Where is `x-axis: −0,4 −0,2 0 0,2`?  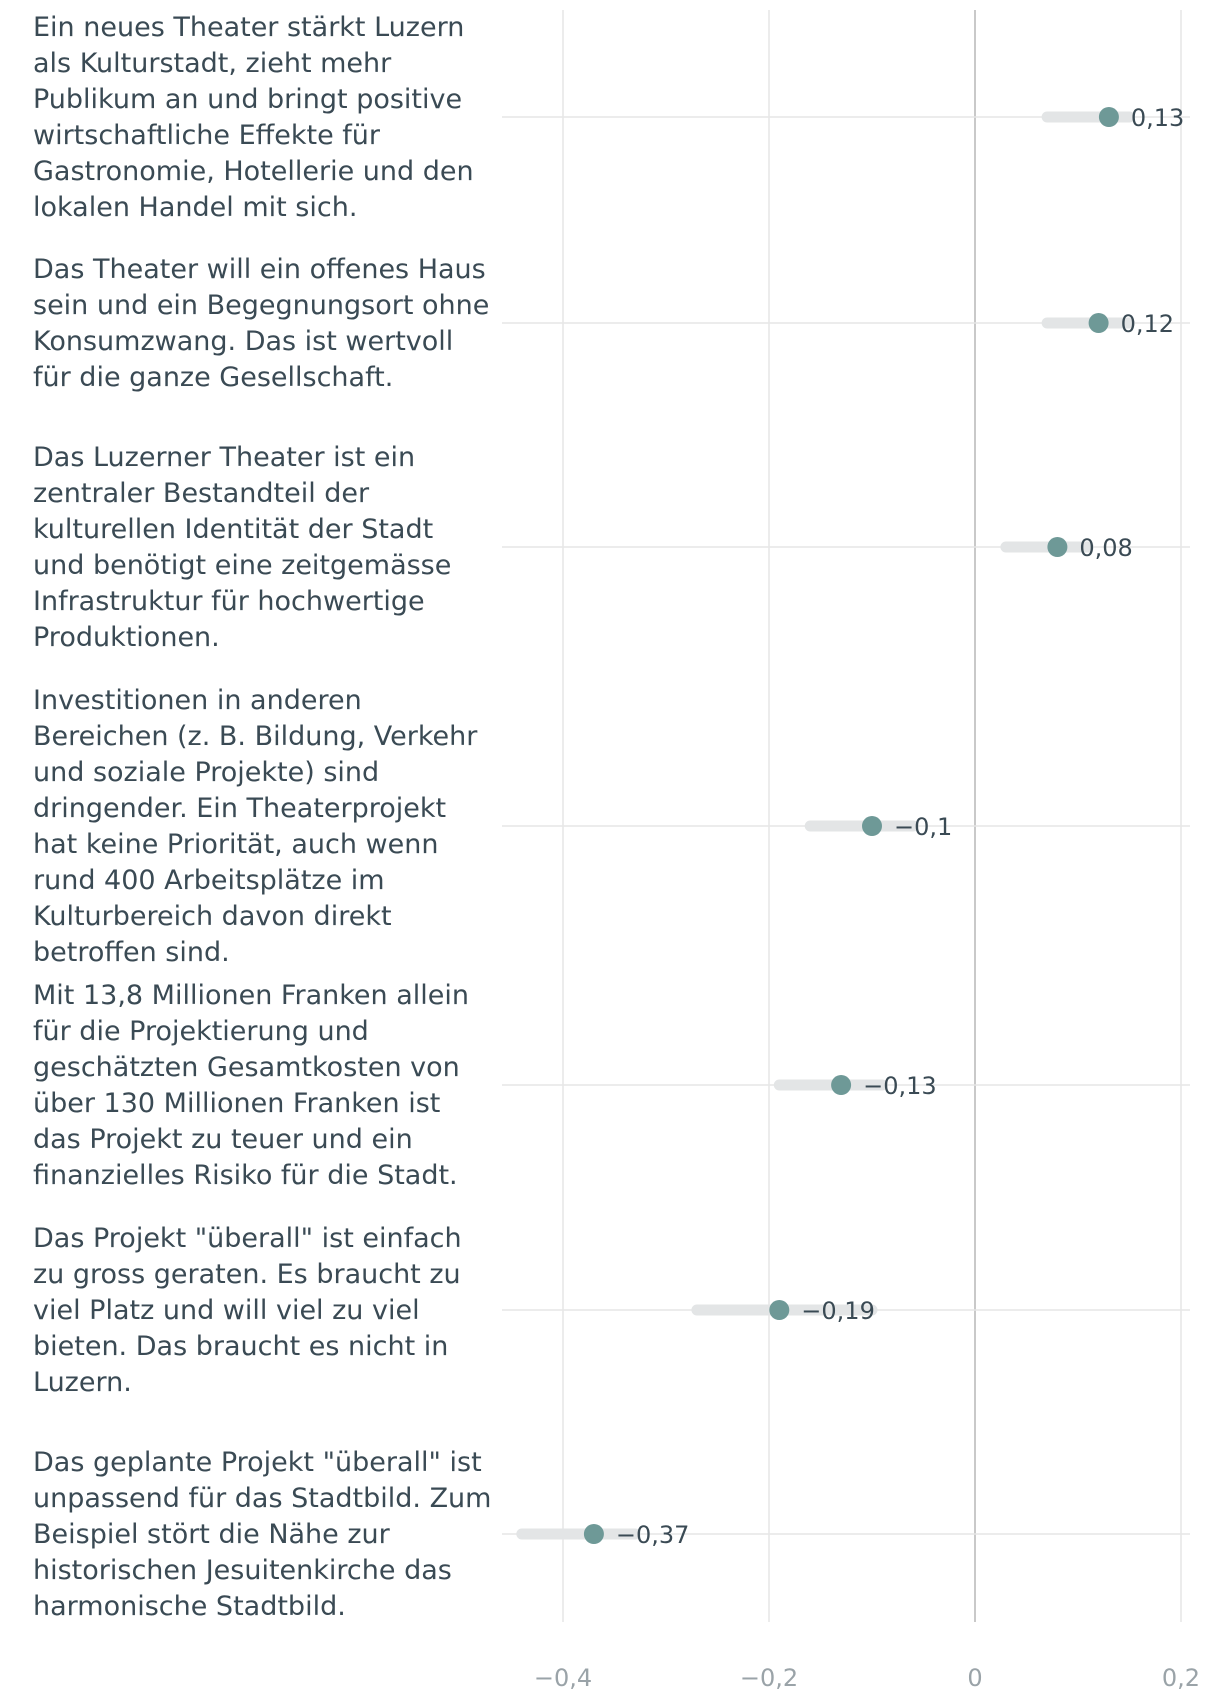 x-axis: −0,4 −0,2 0 0,2 is located at coordinates (867, 1678).